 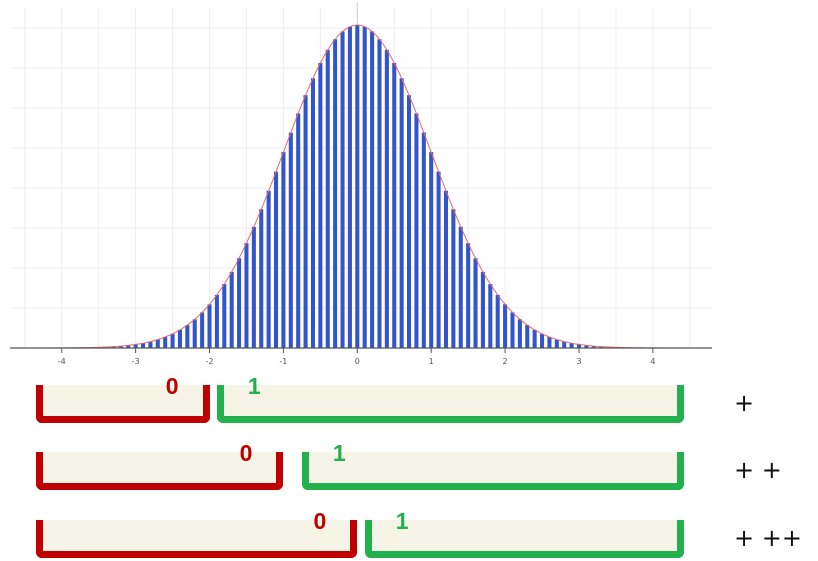 I want to click on x-tick-label: 1, so click(x=431, y=361).